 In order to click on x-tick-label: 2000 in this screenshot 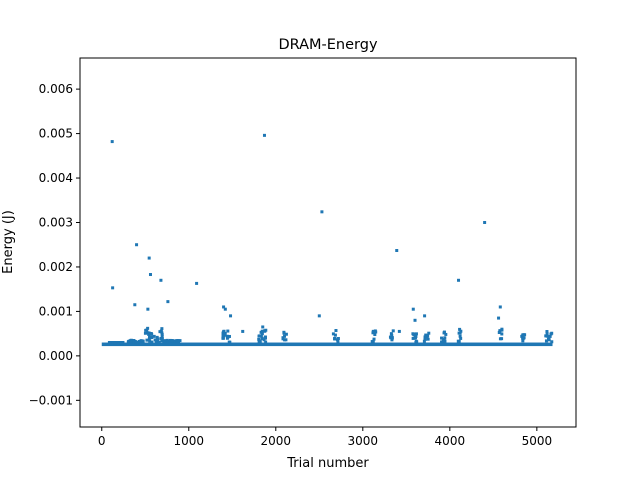, I will do `click(276, 441)`.